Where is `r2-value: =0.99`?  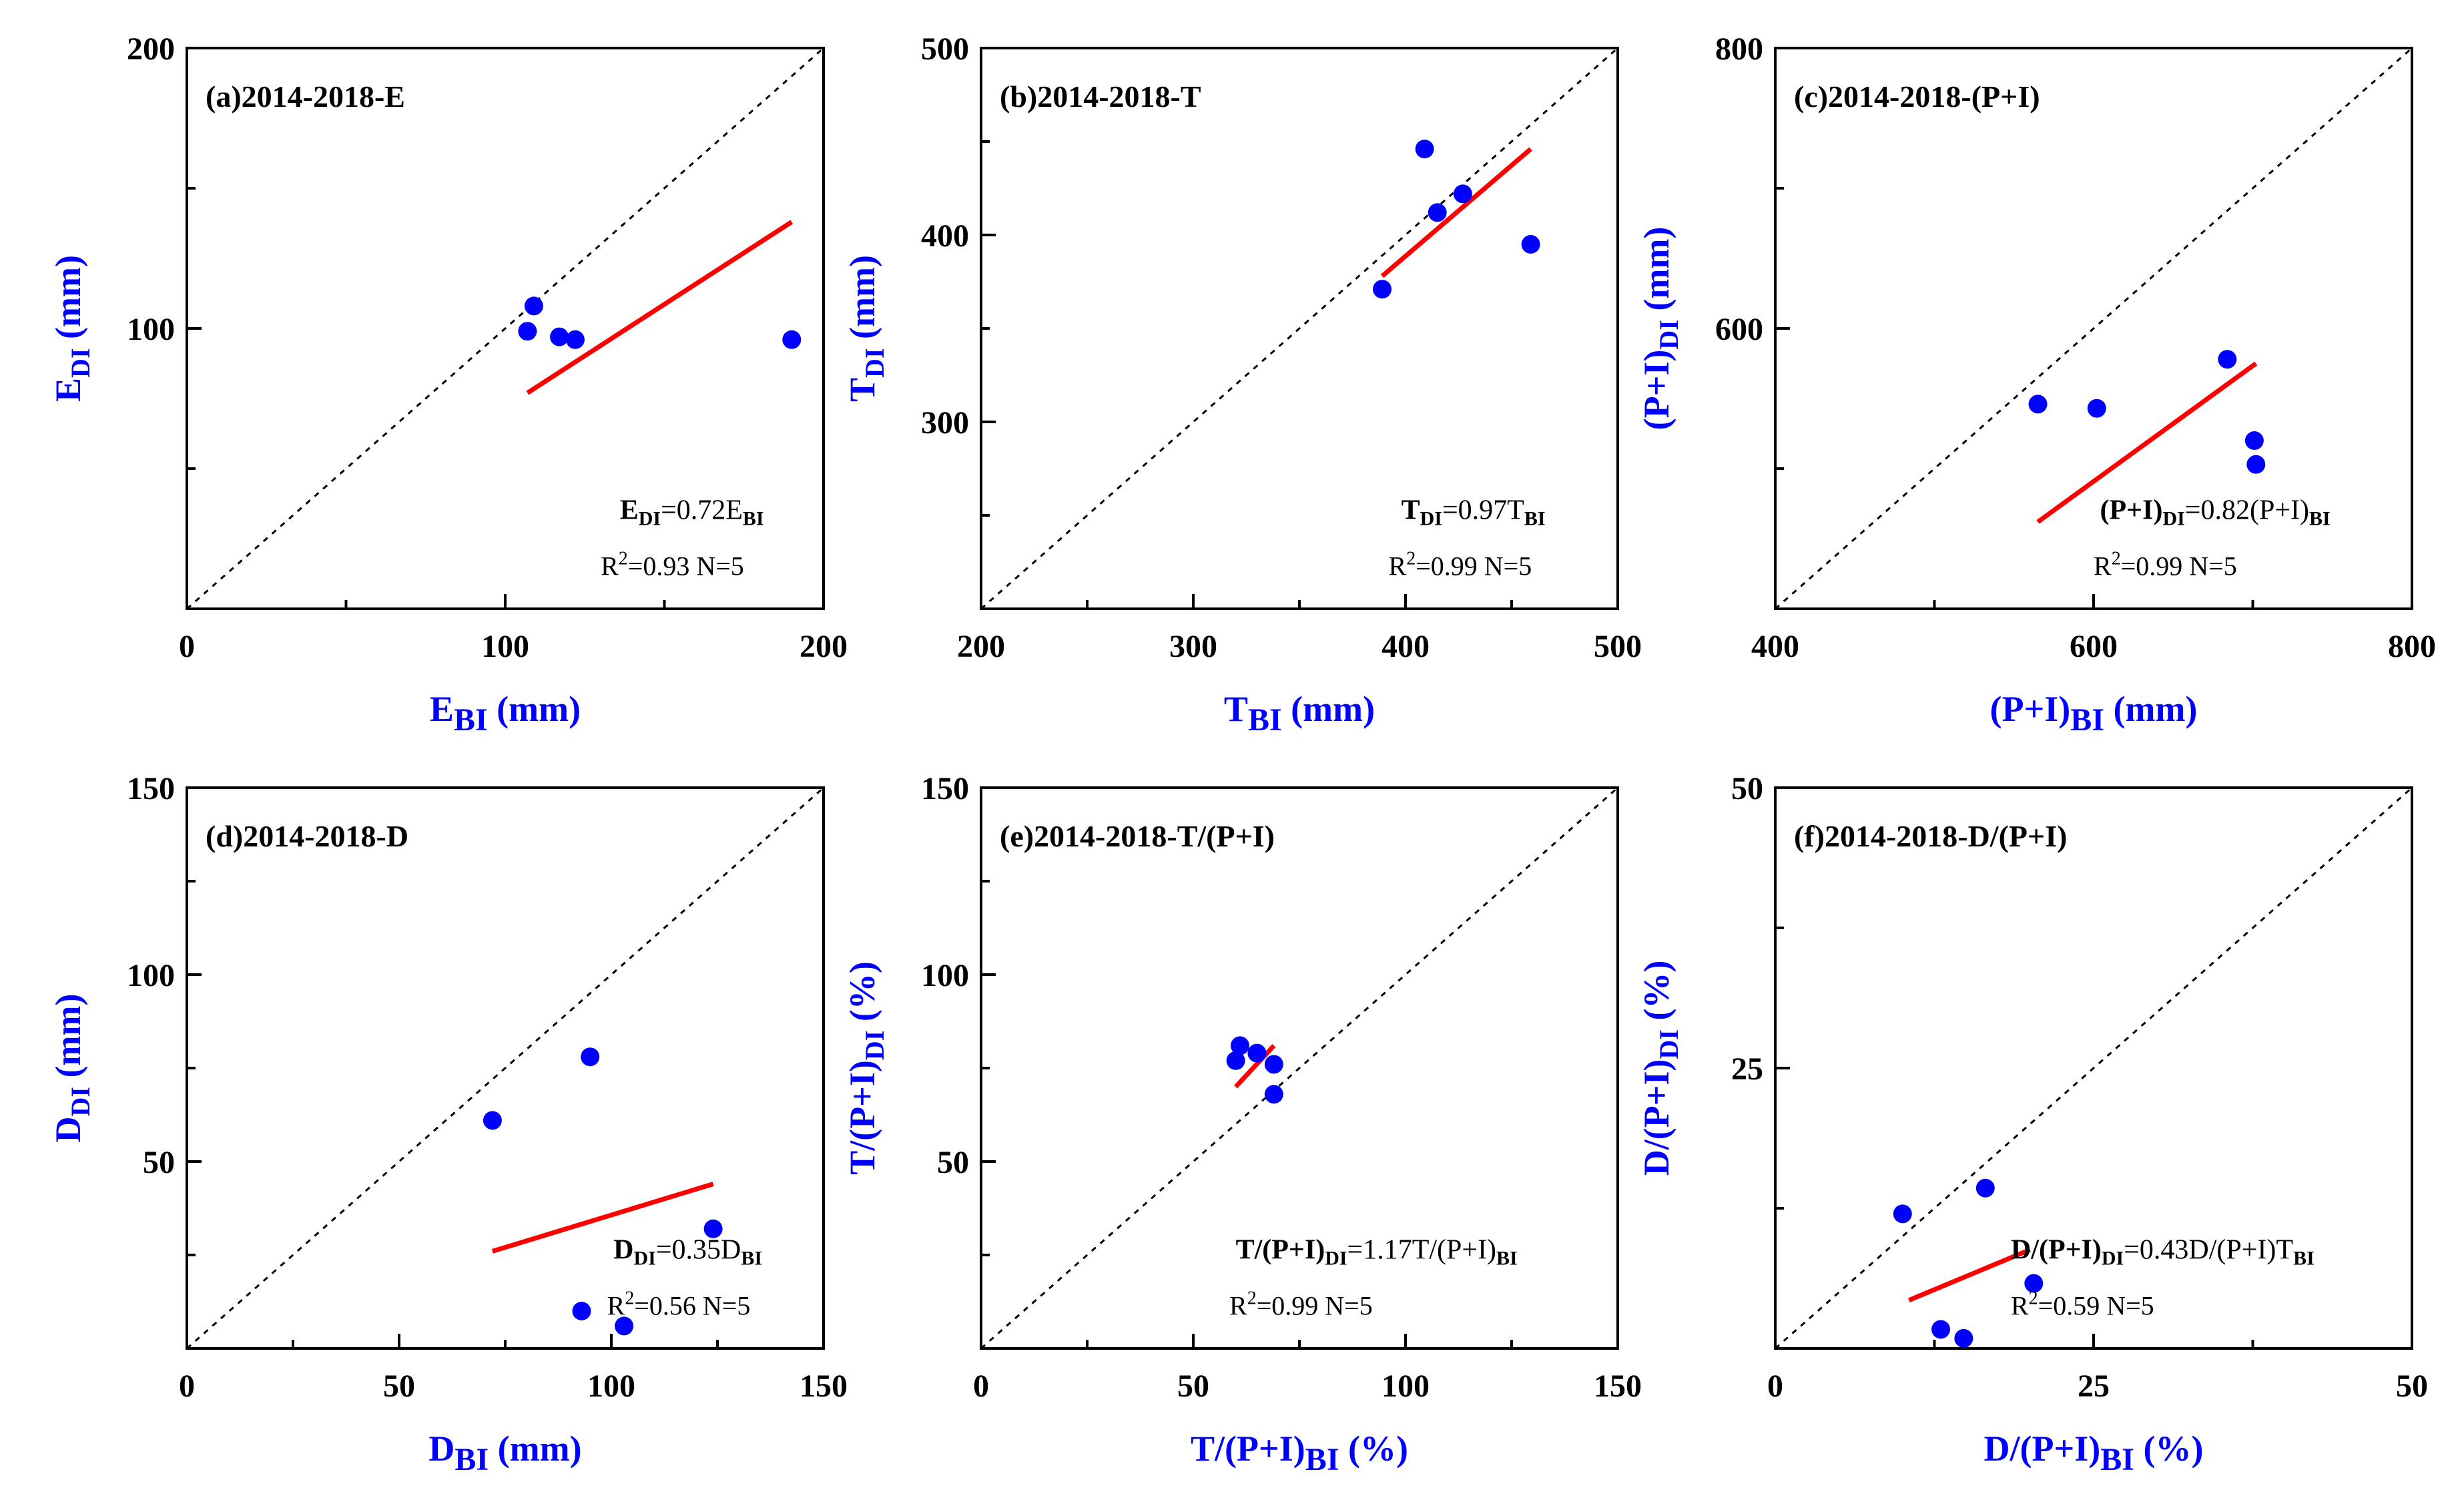 r2-value: =0.99 is located at coordinates (1447, 566).